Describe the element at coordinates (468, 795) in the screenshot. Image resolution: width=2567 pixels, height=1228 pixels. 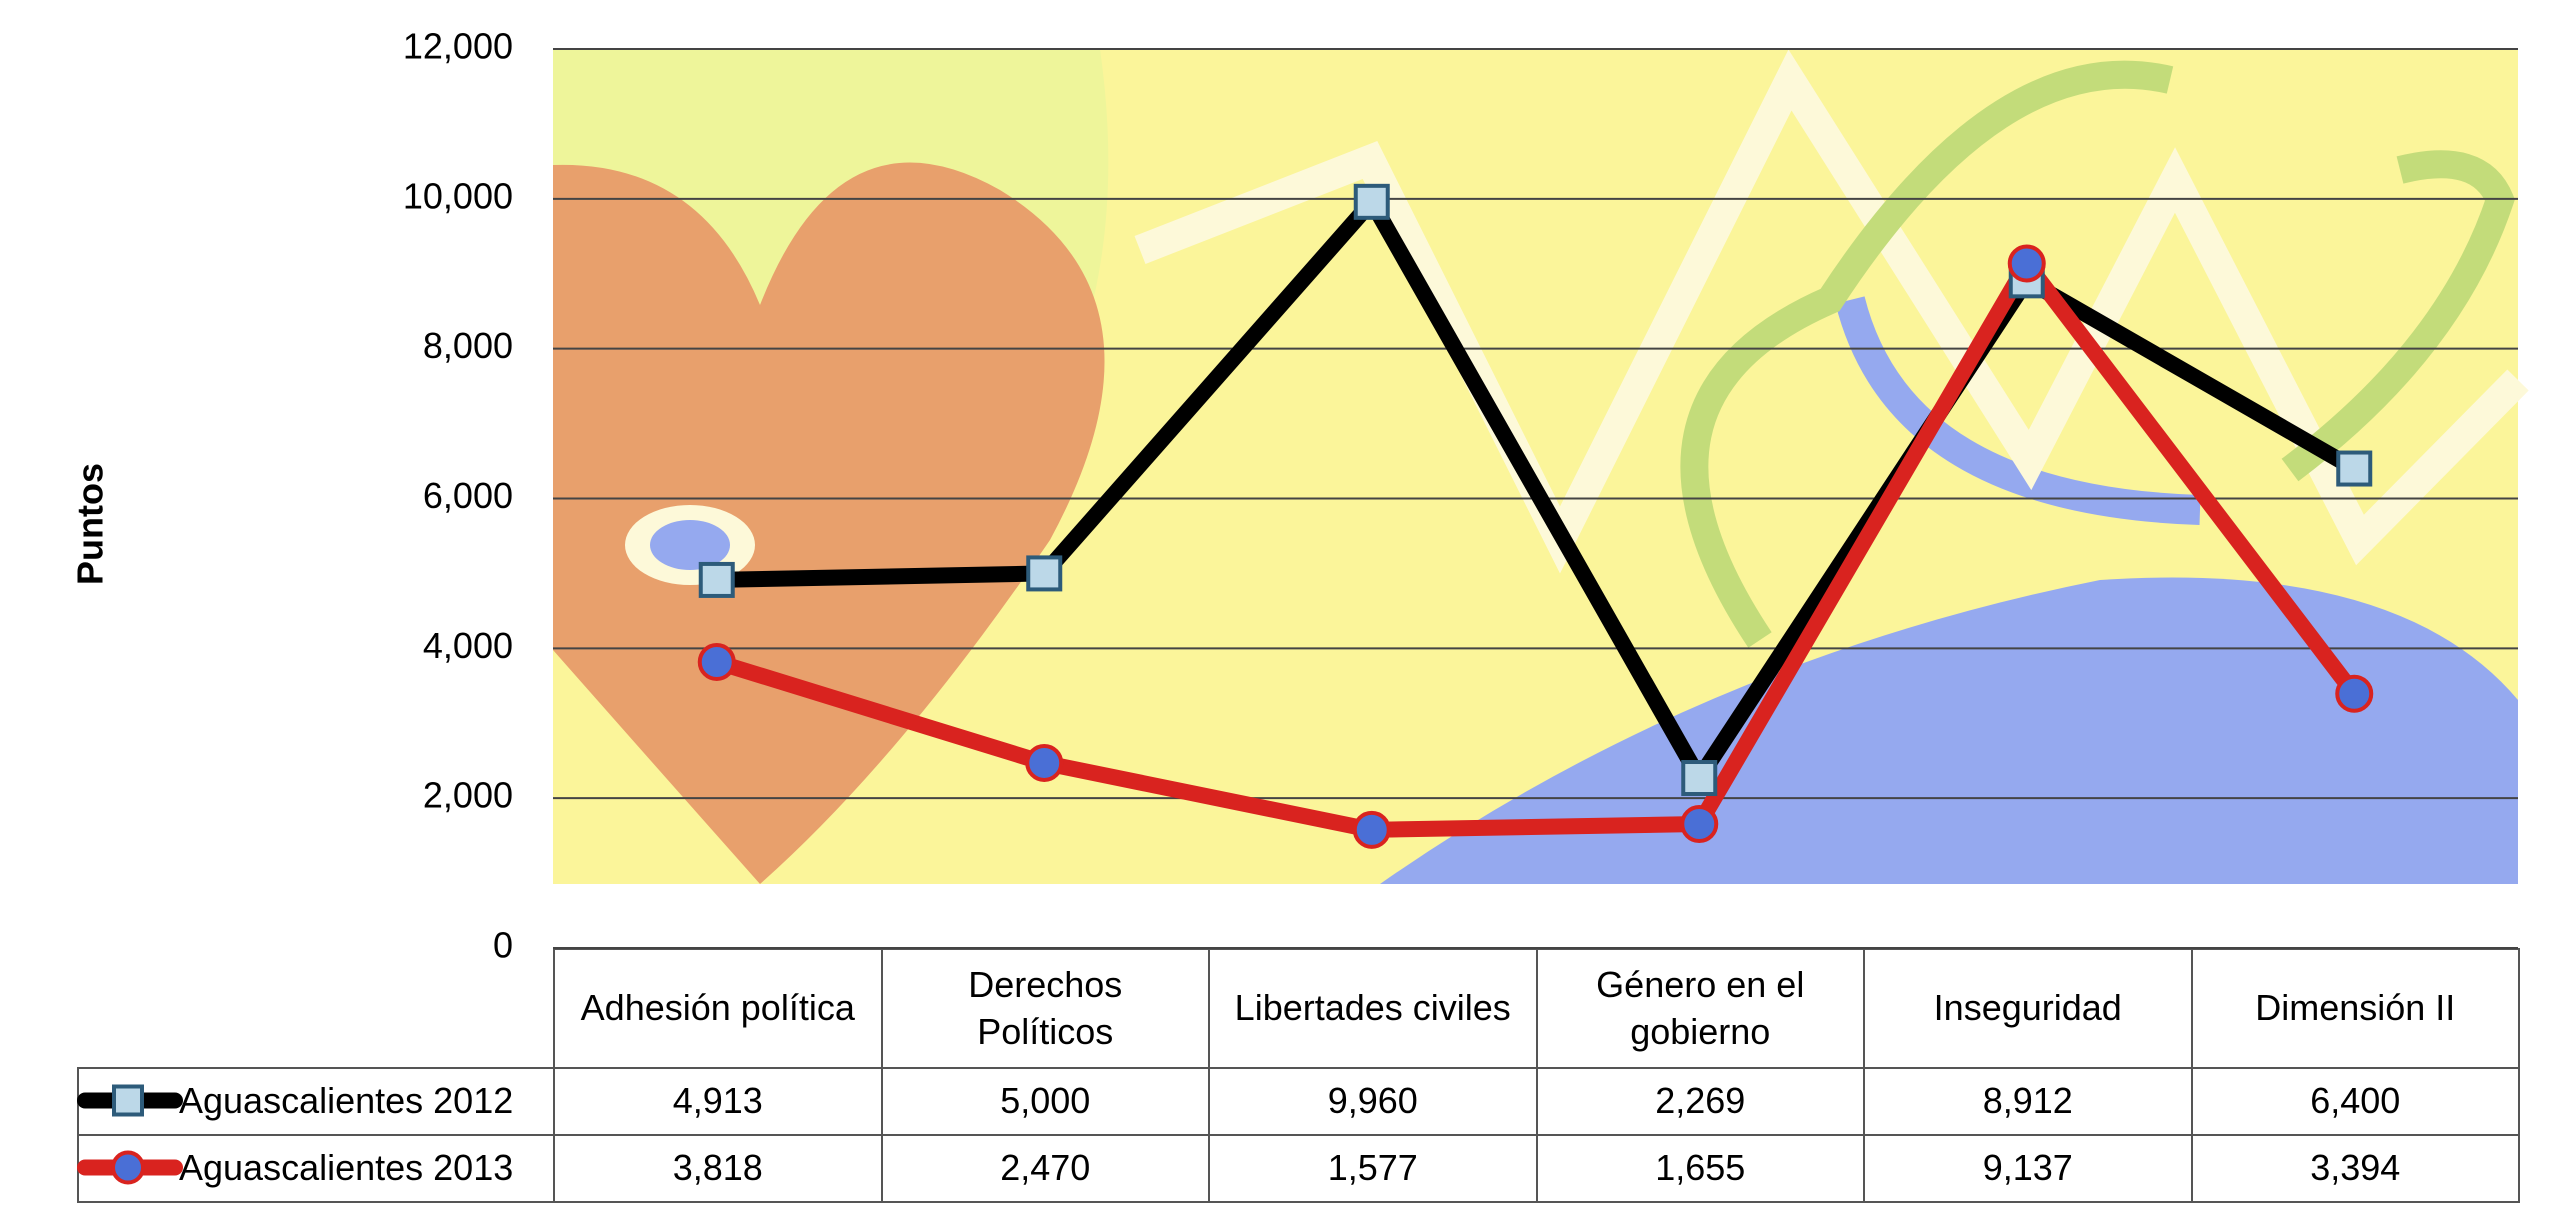
I see `y-tick-label: 2,000` at that location.